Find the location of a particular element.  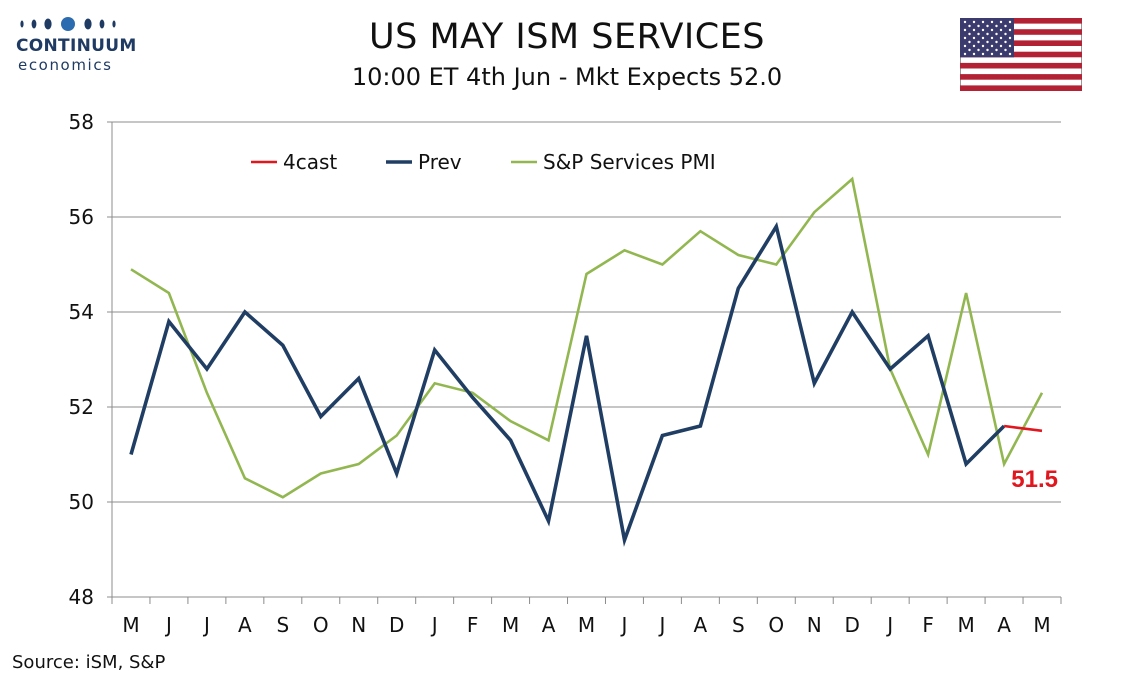

us-flag-icon is located at coordinates (1021, 54).